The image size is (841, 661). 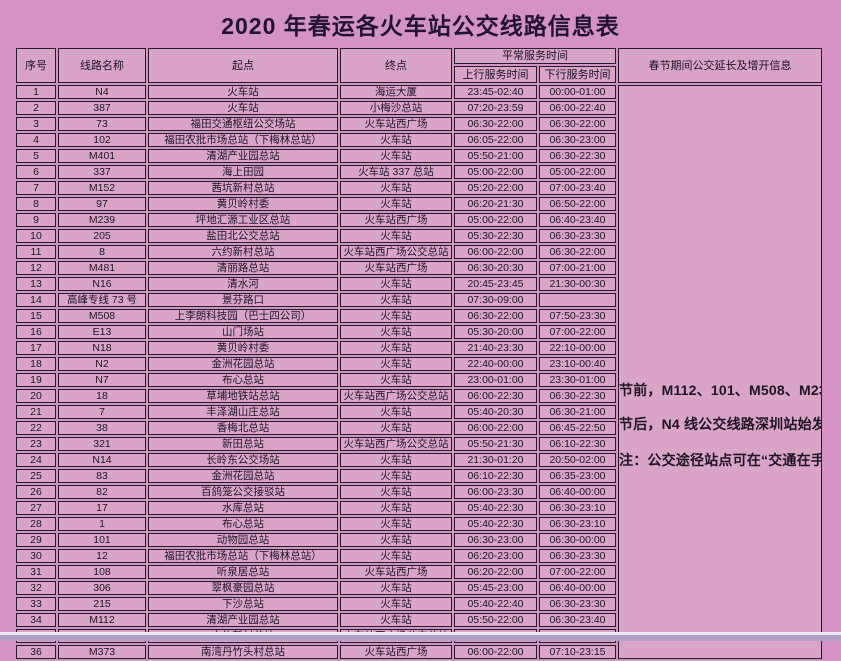 I want to click on cell-down-time: 06:30-22:30, so click(x=577, y=396).